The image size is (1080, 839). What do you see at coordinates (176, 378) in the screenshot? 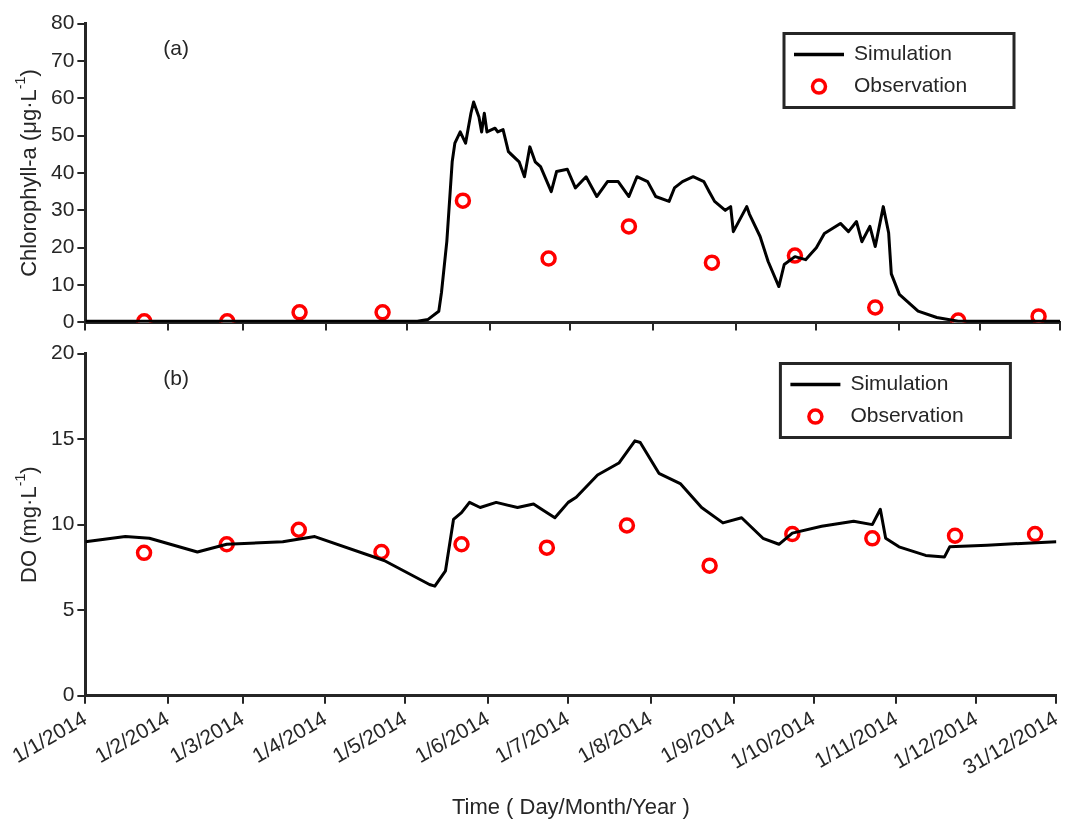
I see `annotation: (b)` at bounding box center [176, 378].